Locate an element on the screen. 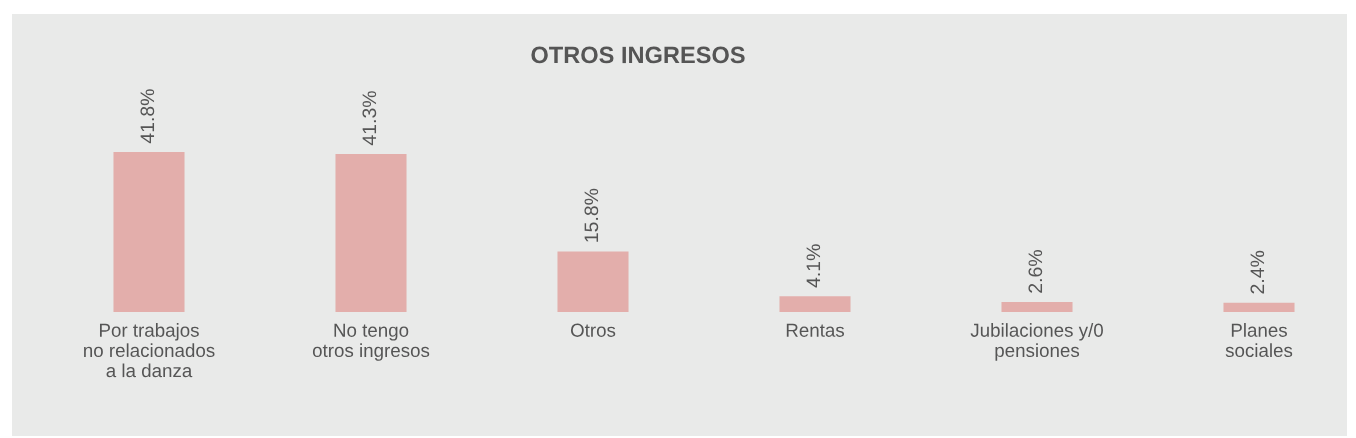 The image size is (1356, 438). x-tick-label: No tengo otros ingresos is located at coordinates (371, 342).